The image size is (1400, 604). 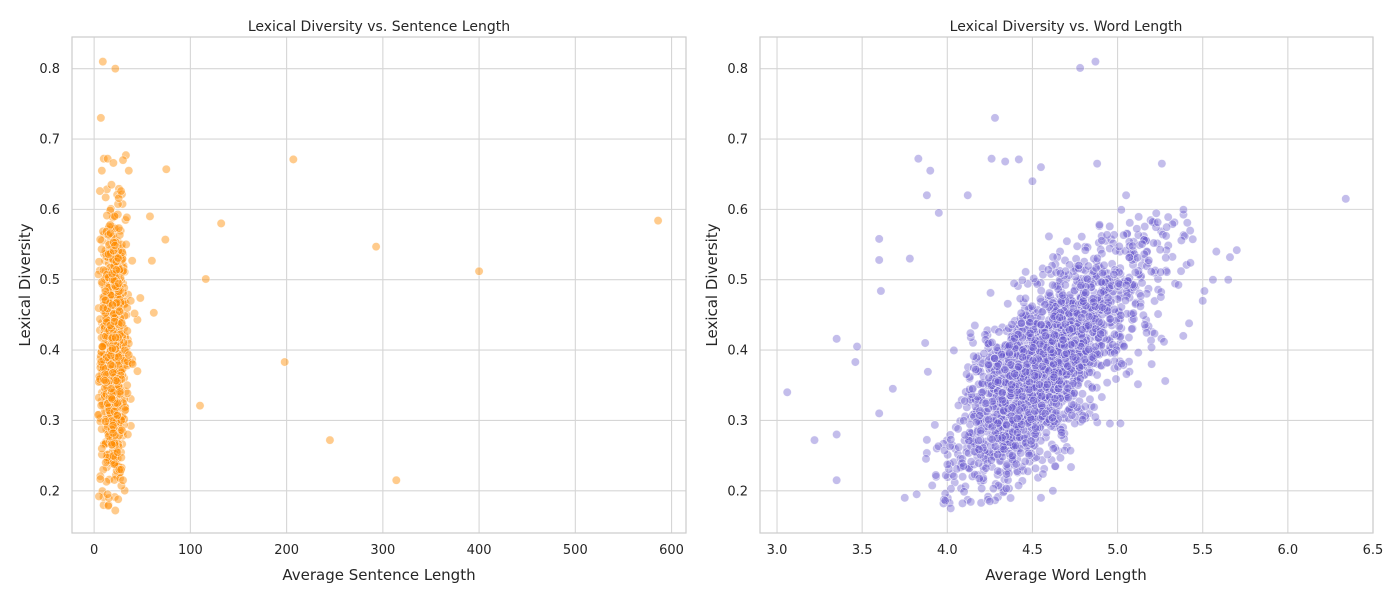 I want to click on y-tick-label: 0.4, so click(x=49, y=351).